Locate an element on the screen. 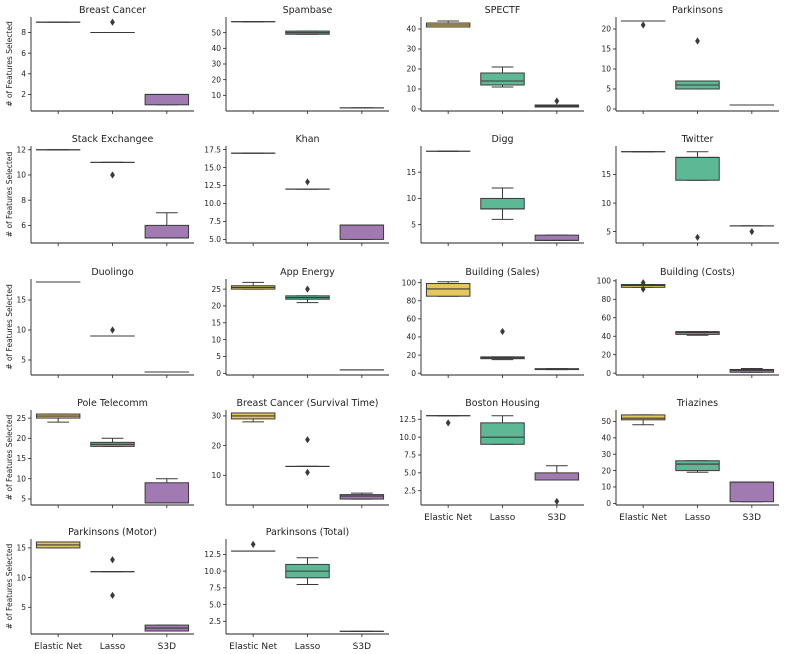 The image size is (789, 654). subplot-title: Stack Exchangee is located at coordinates (113, 139).